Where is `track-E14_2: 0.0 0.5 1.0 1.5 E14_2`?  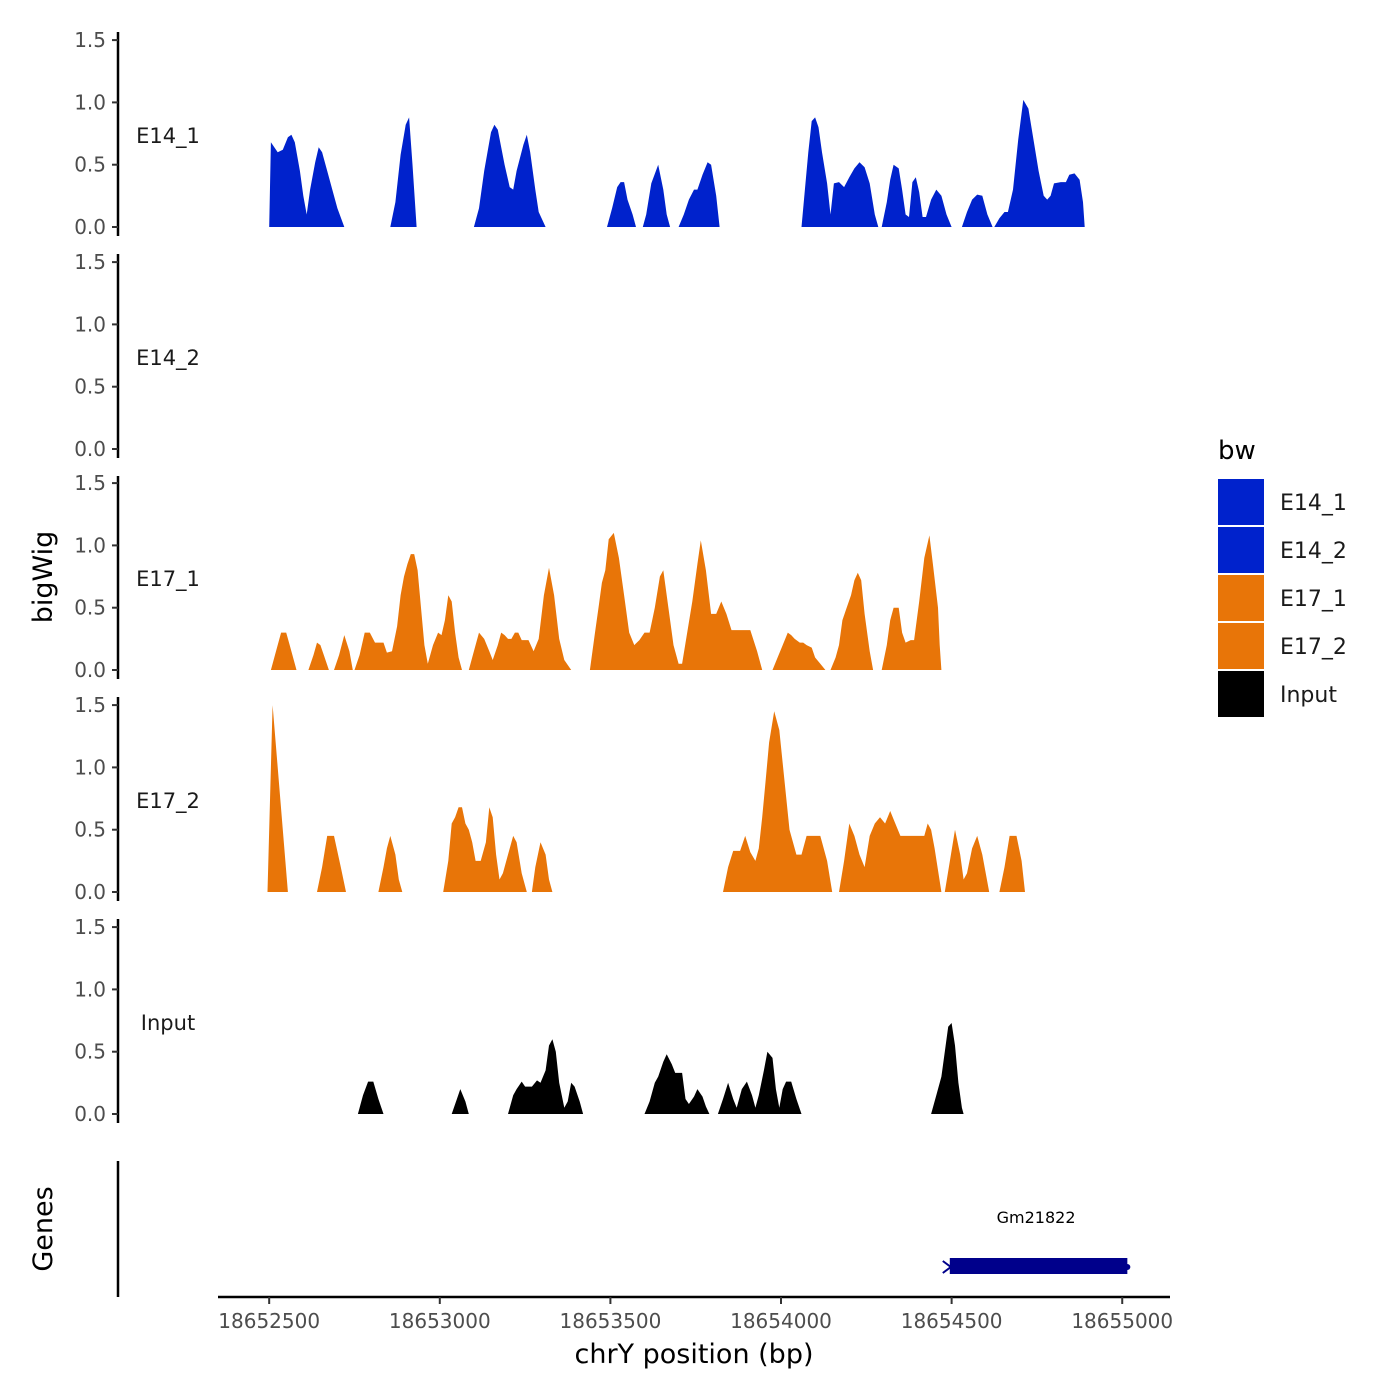
track-E14_2: 0.0 0.5 1.0 1.5 E14_2 is located at coordinates (137, 355).